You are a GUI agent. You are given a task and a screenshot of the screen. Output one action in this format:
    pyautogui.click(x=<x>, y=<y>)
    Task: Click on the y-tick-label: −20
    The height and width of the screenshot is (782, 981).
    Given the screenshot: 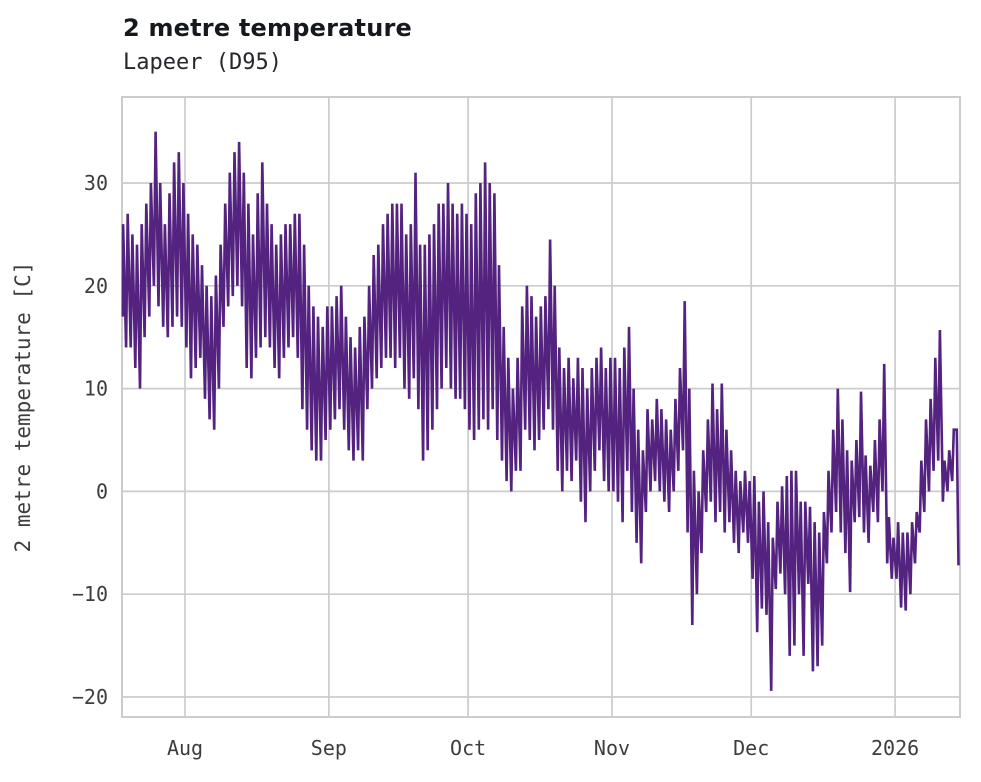 What is the action you would take?
    pyautogui.click(x=90, y=697)
    